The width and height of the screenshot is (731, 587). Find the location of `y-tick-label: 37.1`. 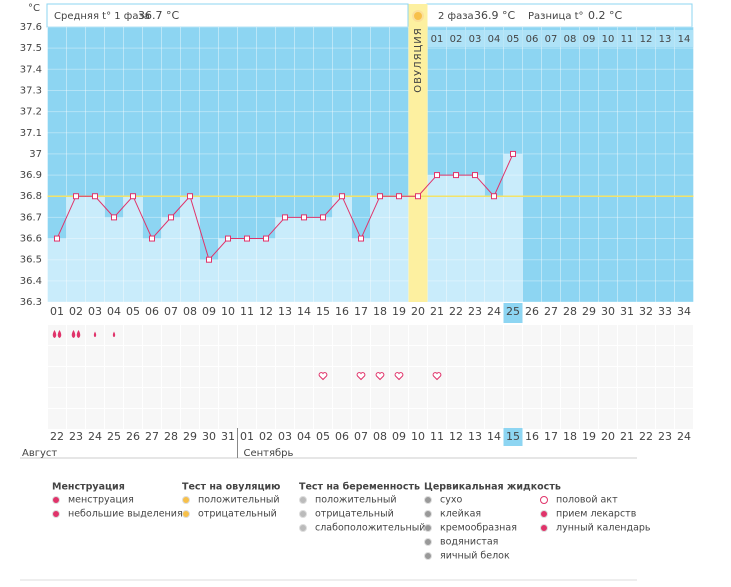

y-tick-label: 37.1 is located at coordinates (31, 133).